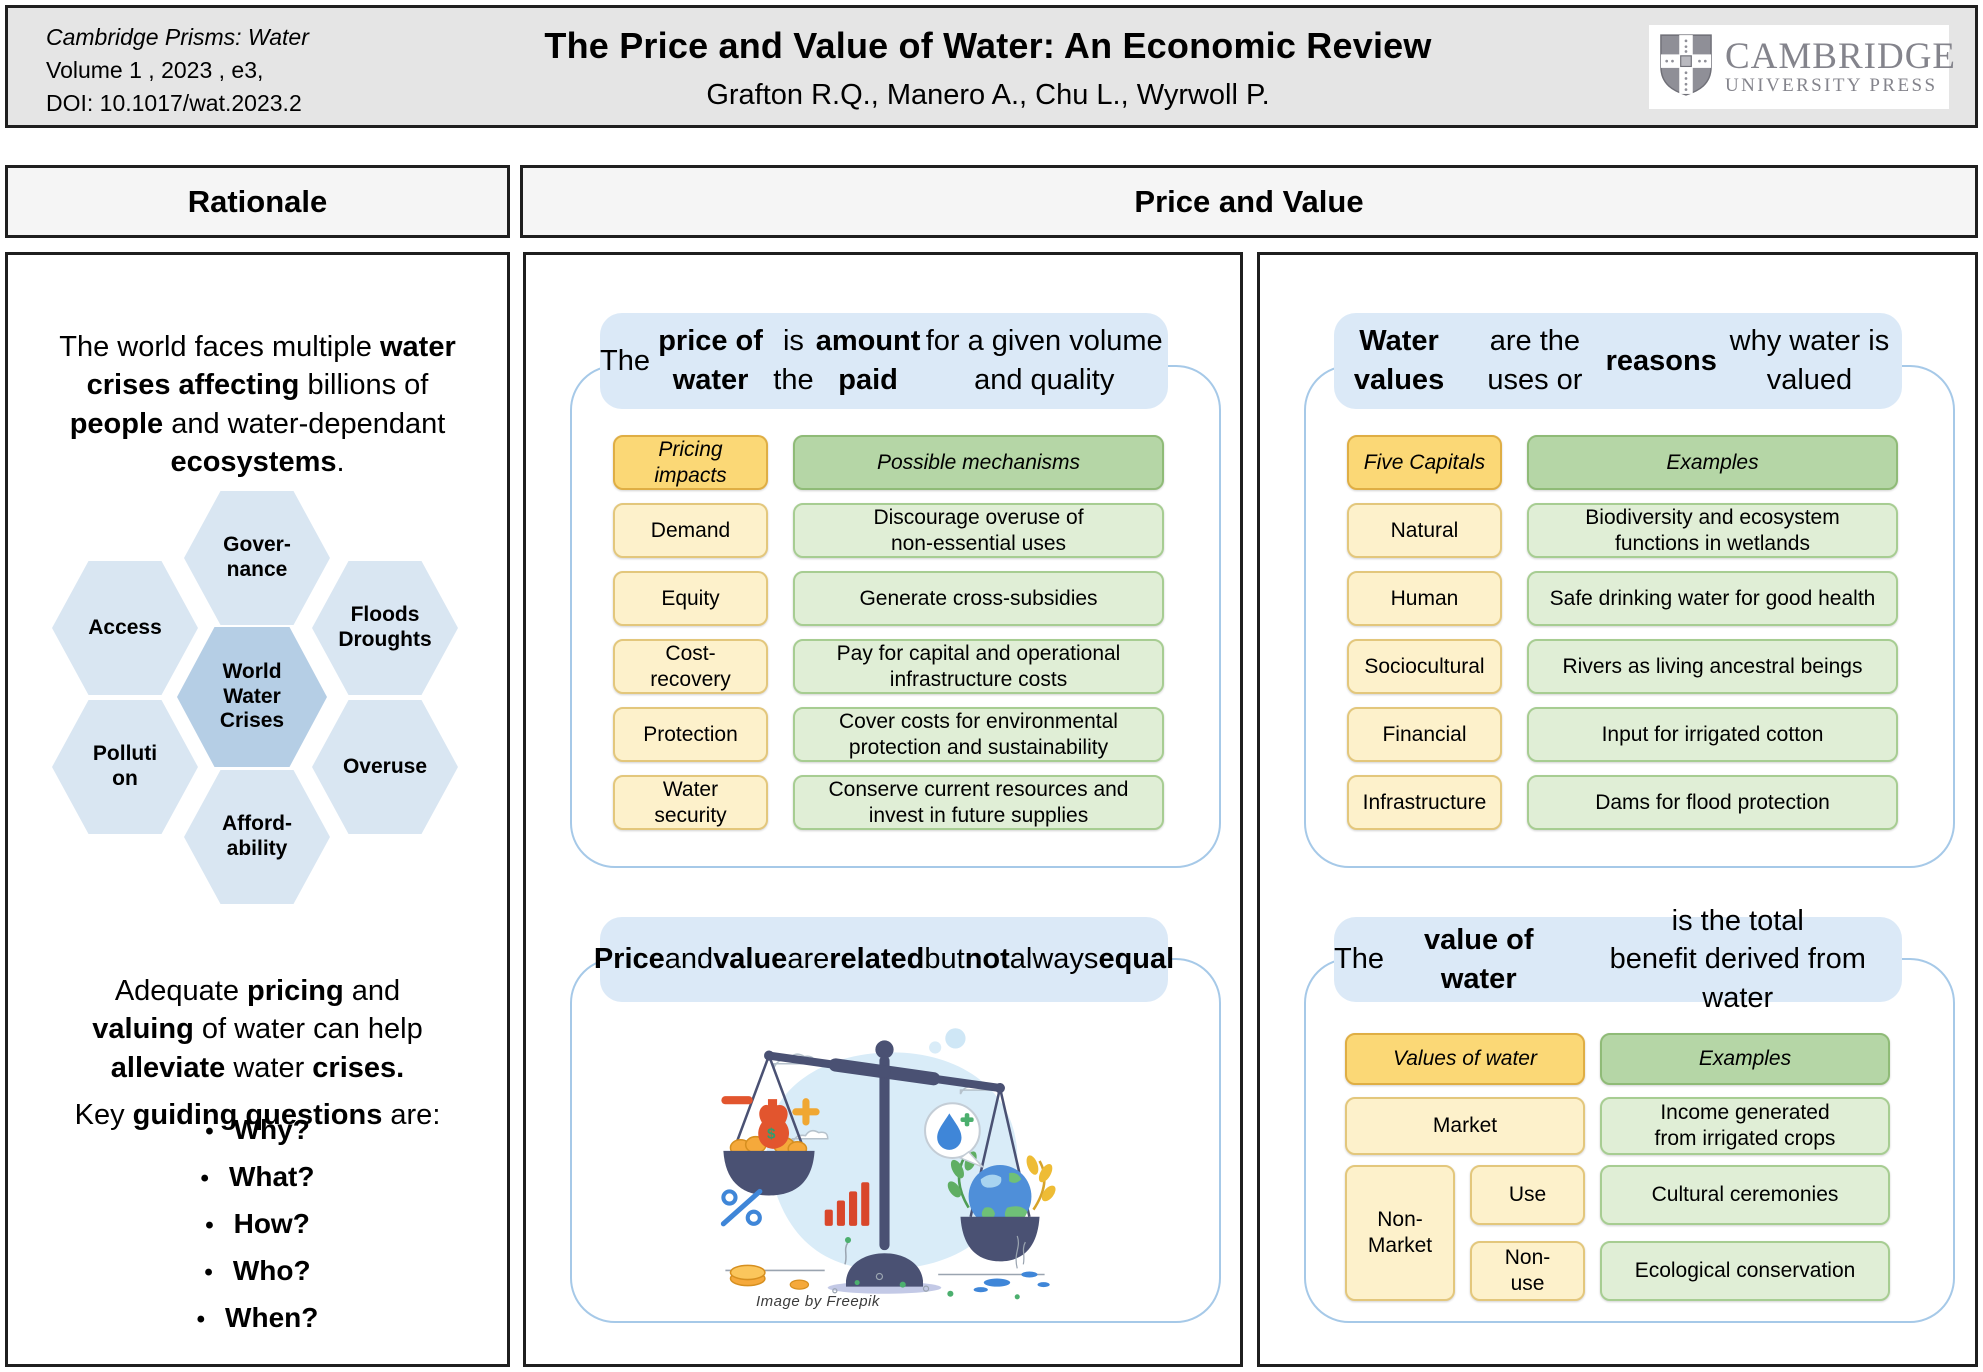 The width and height of the screenshot is (1983, 1372). I want to click on hex-governance: Gover- nance, so click(257, 558).